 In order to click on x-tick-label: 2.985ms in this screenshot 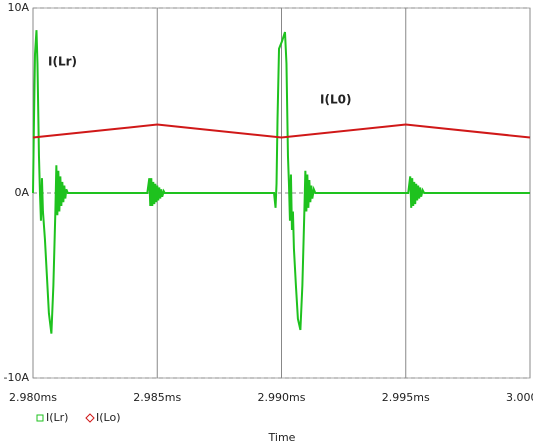, I will do `click(157, 397)`.